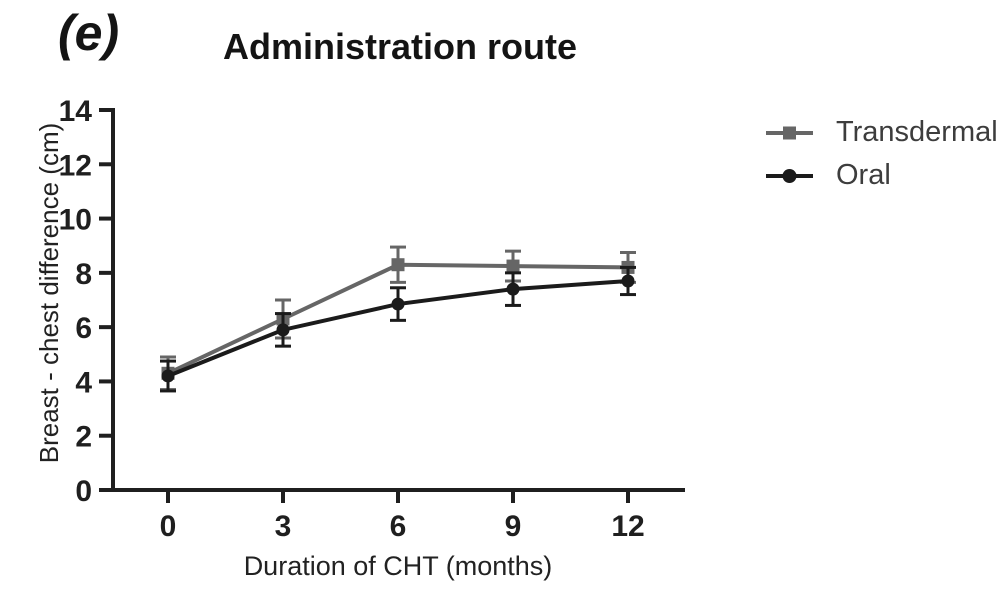 This screenshot has width=1008, height=613. Describe the element at coordinates (83, 491) in the screenshot. I see `y-tick-label: 0` at that location.